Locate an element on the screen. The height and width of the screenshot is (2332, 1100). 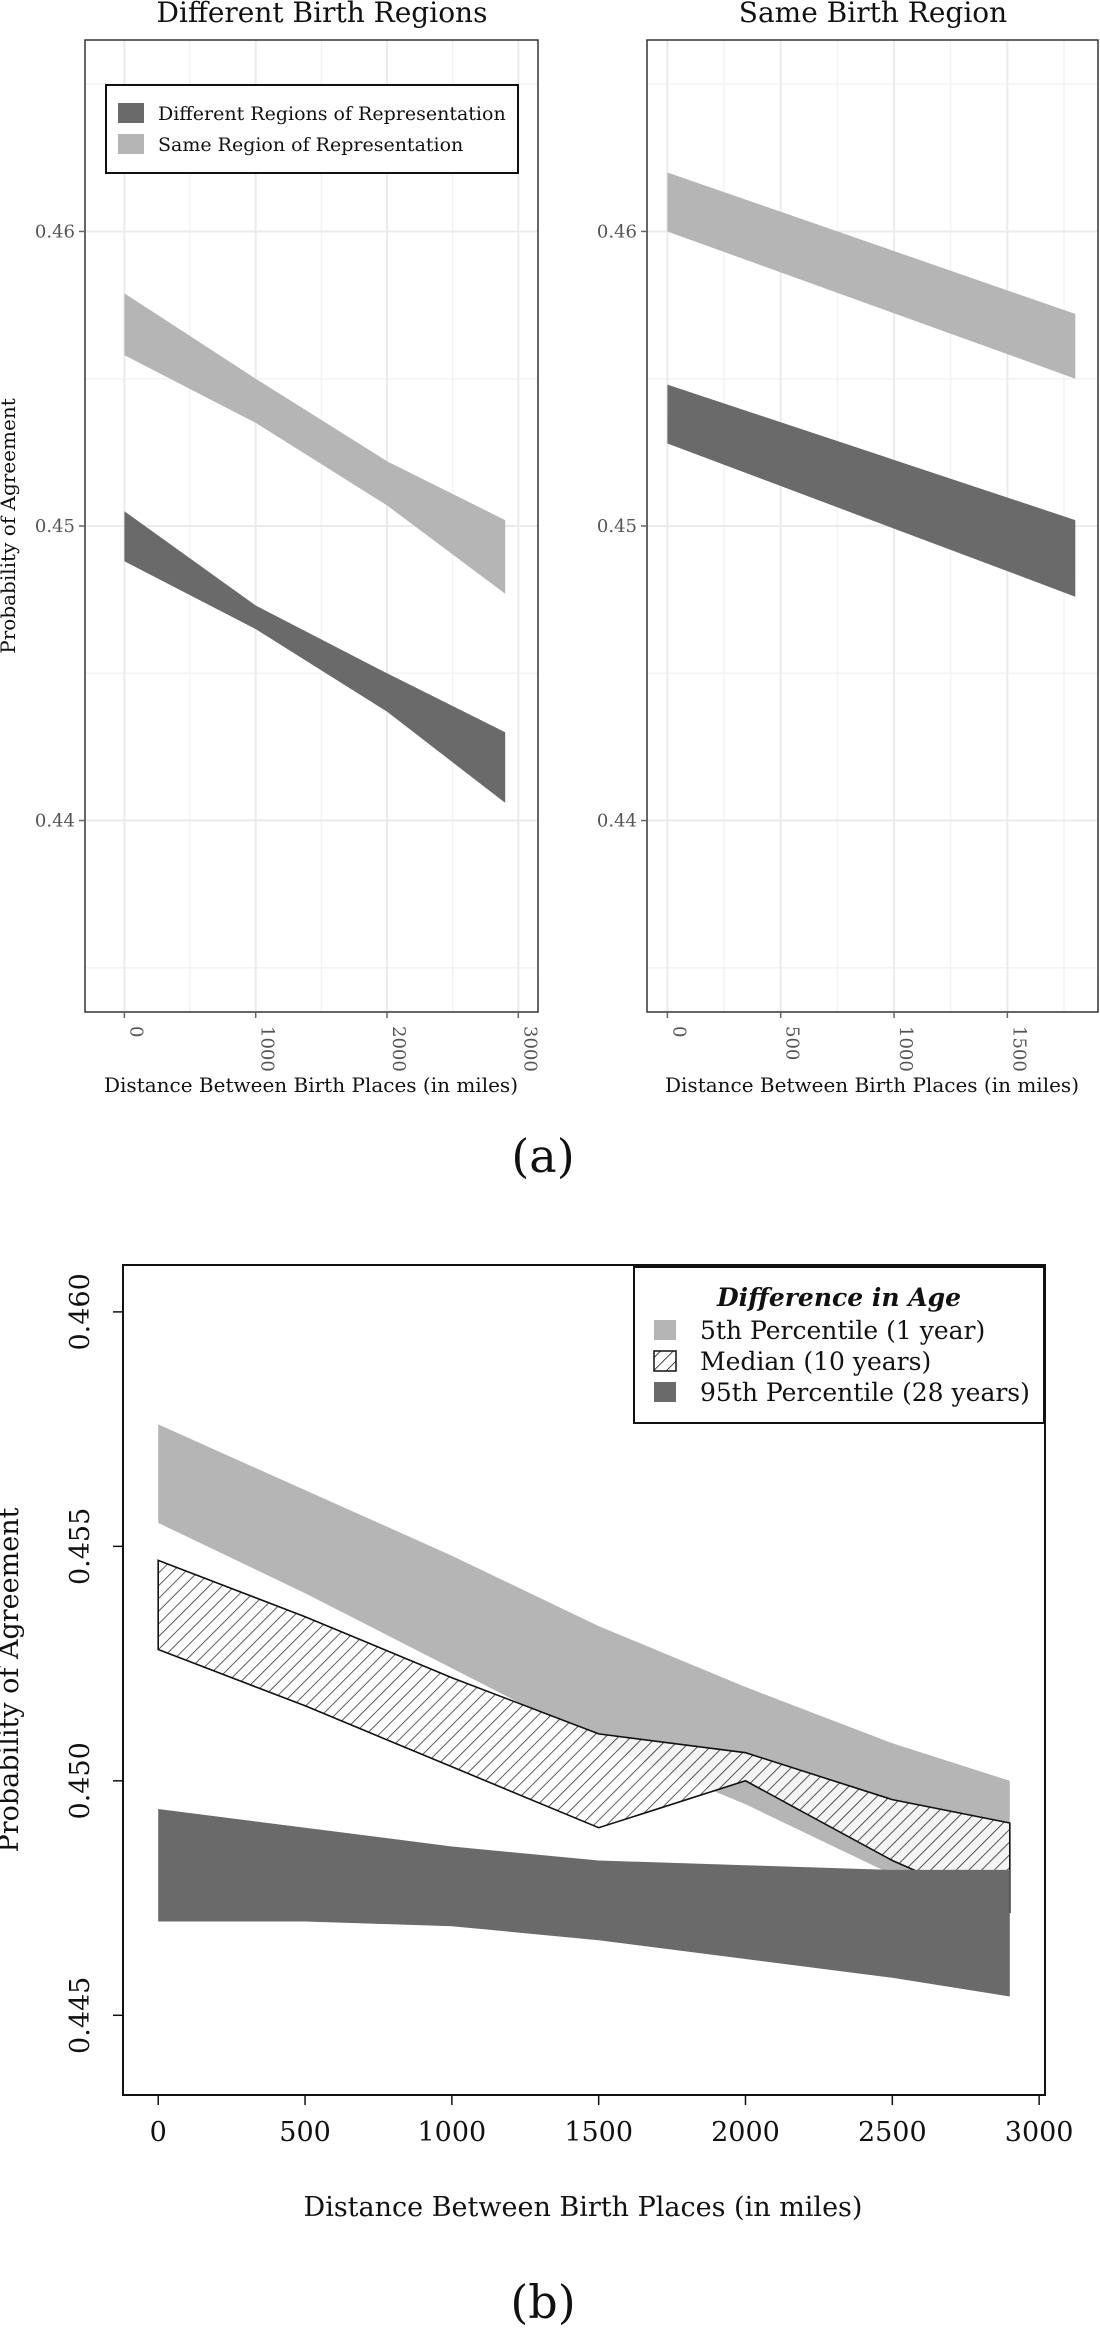
legend-swatch-different-regions is located at coordinates (131, 113).